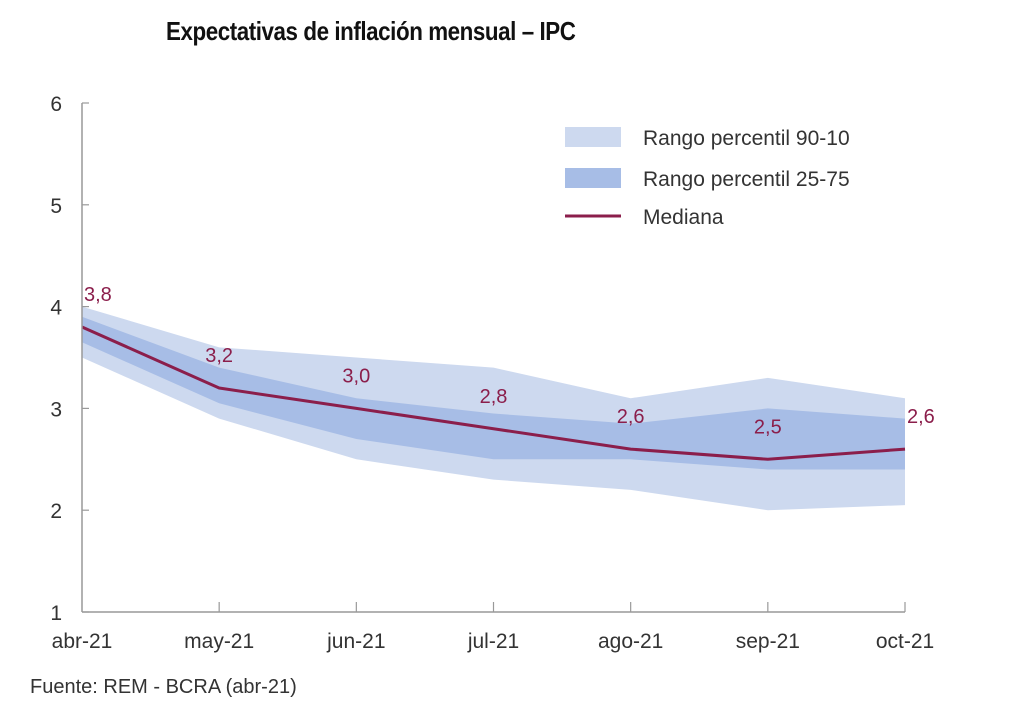 The image size is (1024, 726). What do you see at coordinates (82, 641) in the screenshot?
I see `x-tick-label: abr-21` at bounding box center [82, 641].